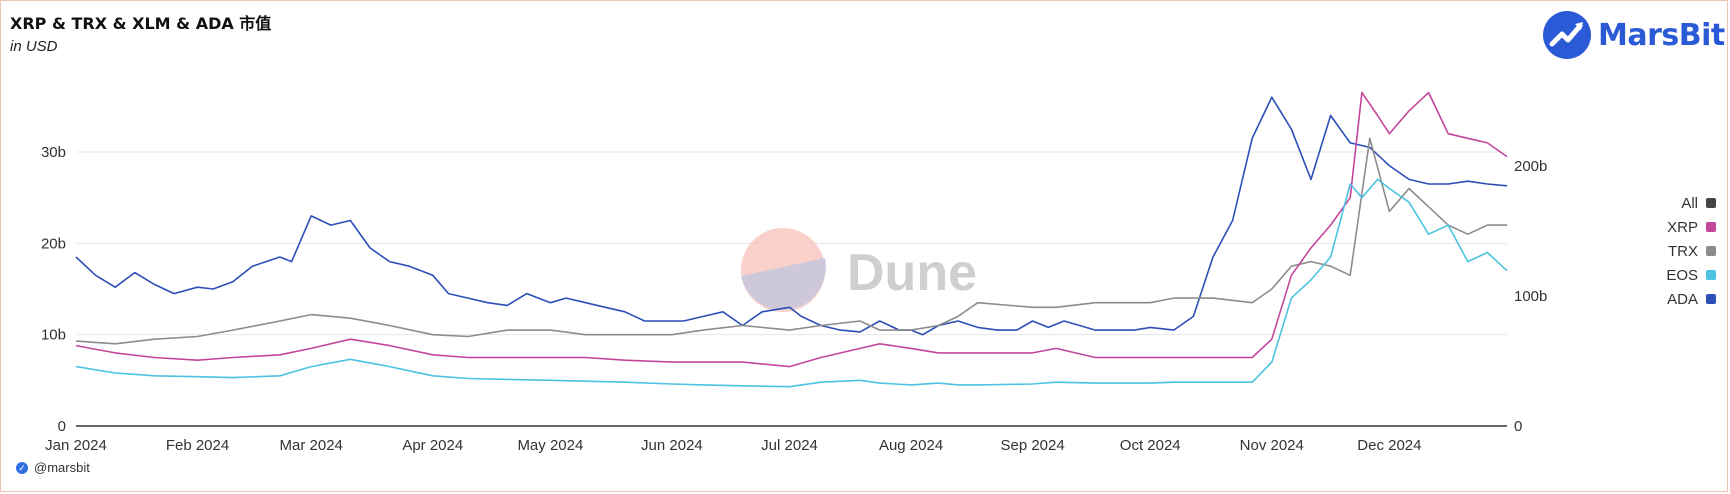 The height and width of the screenshot is (494, 1730). I want to click on legend-swatch-xrp, so click(1711, 227).